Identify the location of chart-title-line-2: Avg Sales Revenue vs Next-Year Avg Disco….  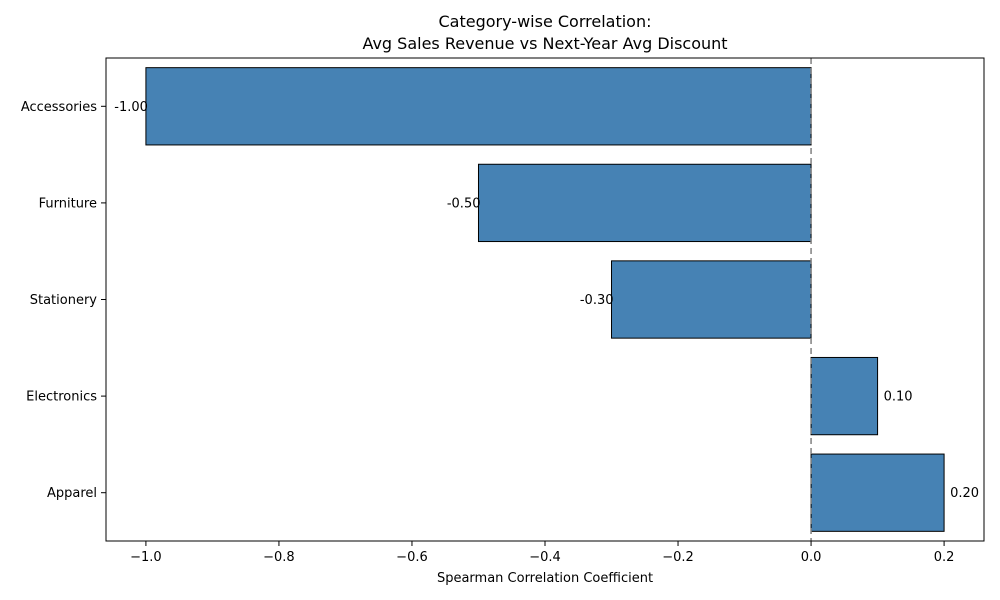
(544, 43).